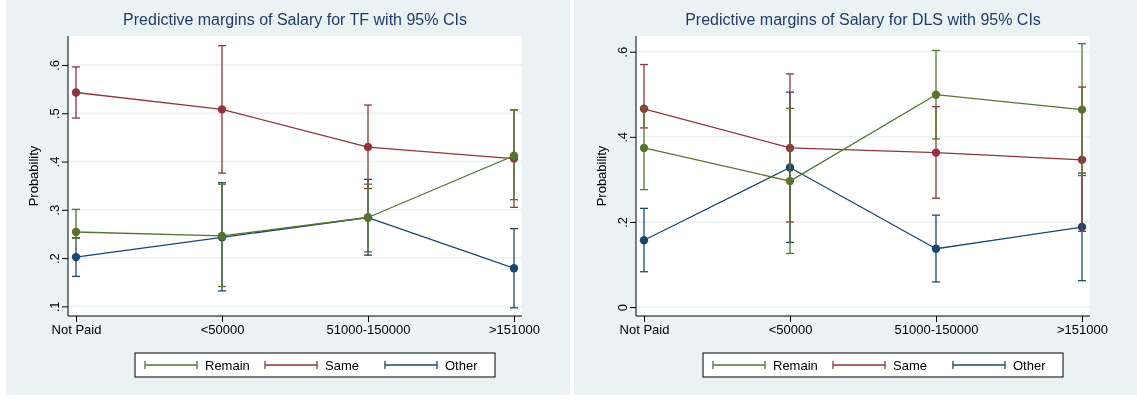 Image resolution: width=1137 pixels, height=403 pixels. I want to click on y-tick-label: .5, so click(54, 114).